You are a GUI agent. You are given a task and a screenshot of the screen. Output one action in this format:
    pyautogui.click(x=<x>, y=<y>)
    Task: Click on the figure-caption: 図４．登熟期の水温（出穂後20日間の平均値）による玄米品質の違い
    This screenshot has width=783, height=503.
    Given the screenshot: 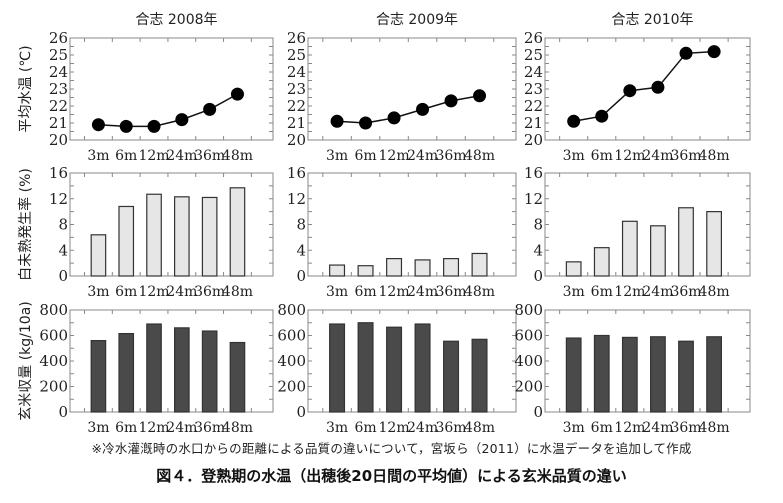 What is the action you would take?
    pyautogui.click(x=391, y=476)
    